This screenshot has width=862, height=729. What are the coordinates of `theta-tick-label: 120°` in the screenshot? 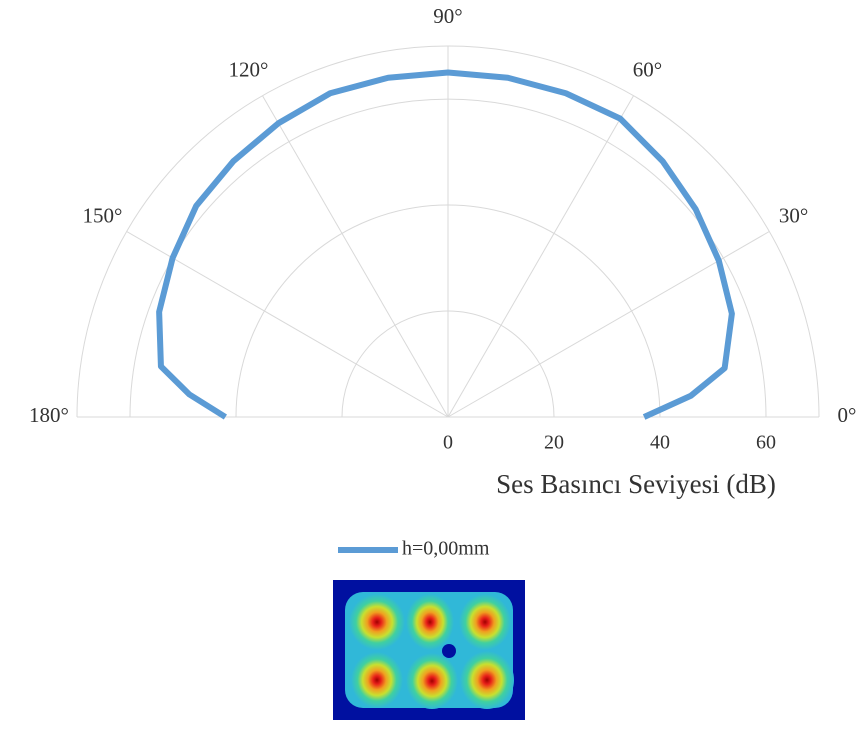 It's located at (249, 69).